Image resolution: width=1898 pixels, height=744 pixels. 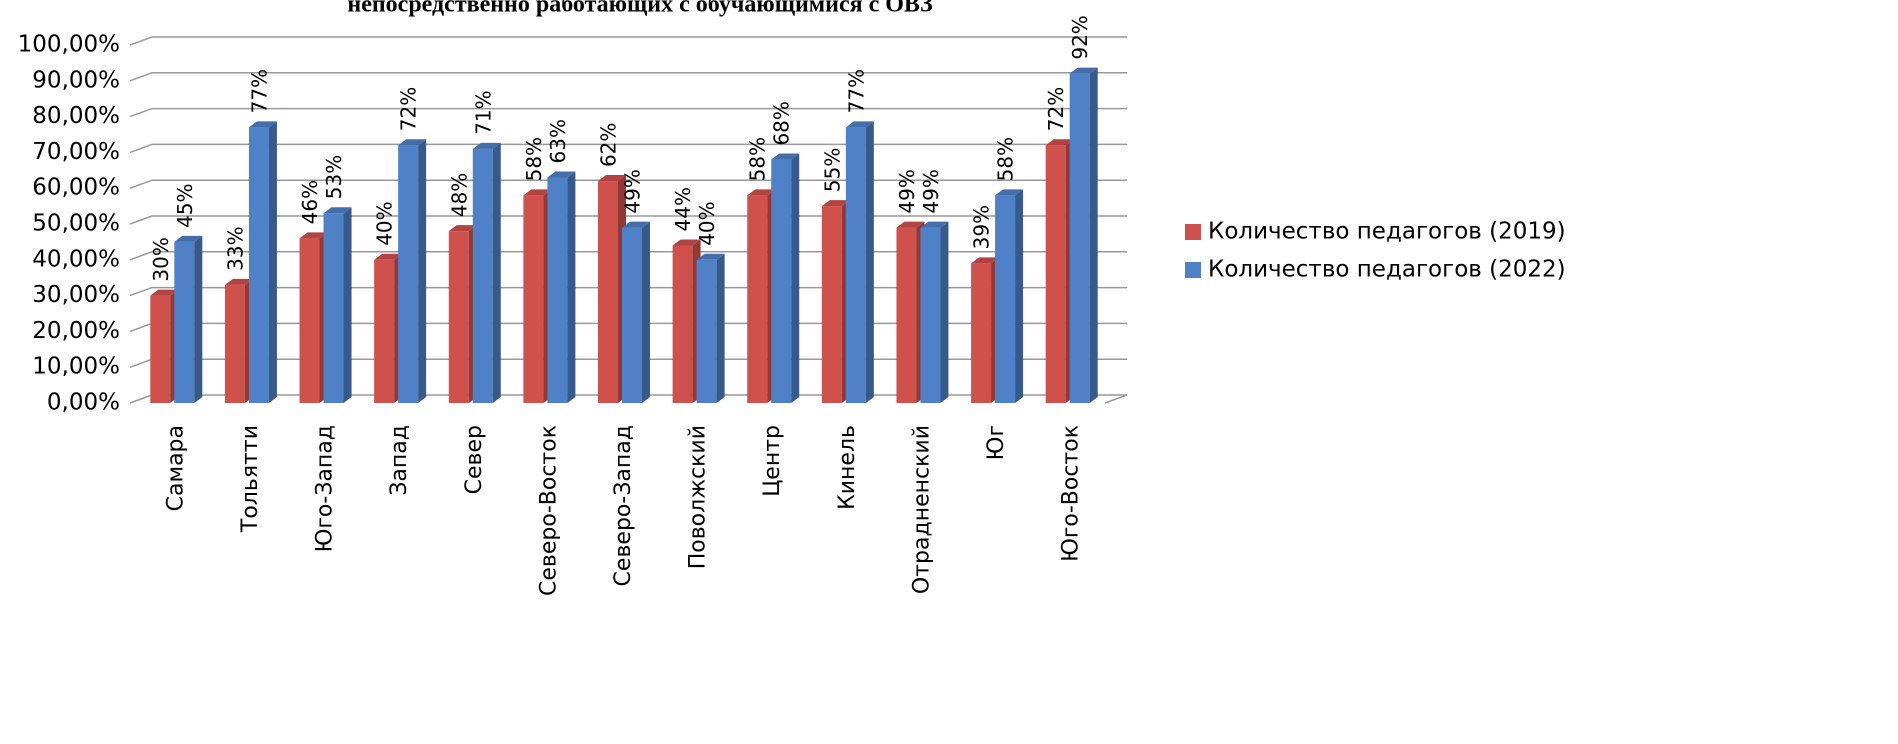 What do you see at coordinates (698, 497) in the screenshot?
I see `x-tick-label: Поволжский` at bounding box center [698, 497].